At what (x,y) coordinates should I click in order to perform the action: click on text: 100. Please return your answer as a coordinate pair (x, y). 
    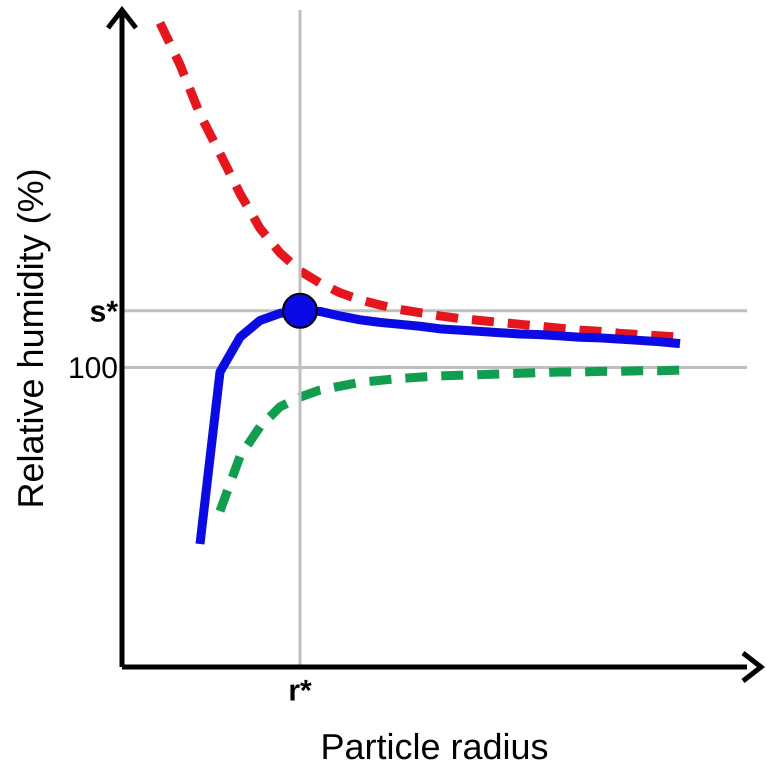
    Looking at the image, I should click on (93, 369).